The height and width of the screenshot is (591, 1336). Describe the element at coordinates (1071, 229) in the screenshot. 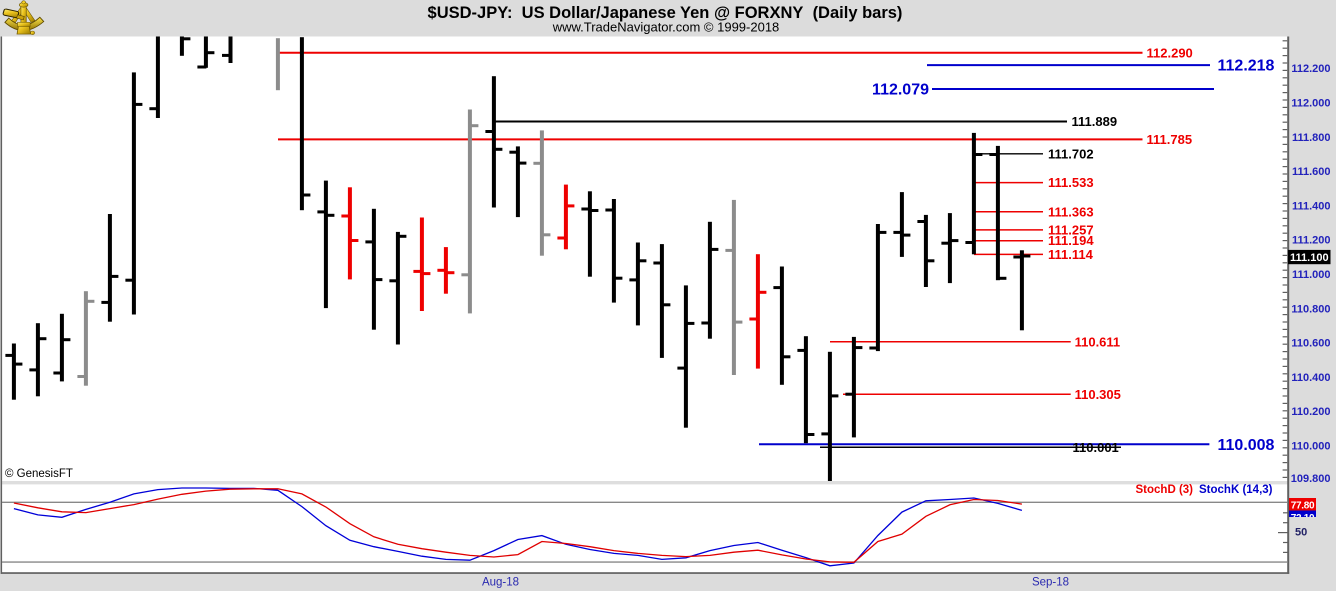

I see `svg-text: 111.257` at that location.